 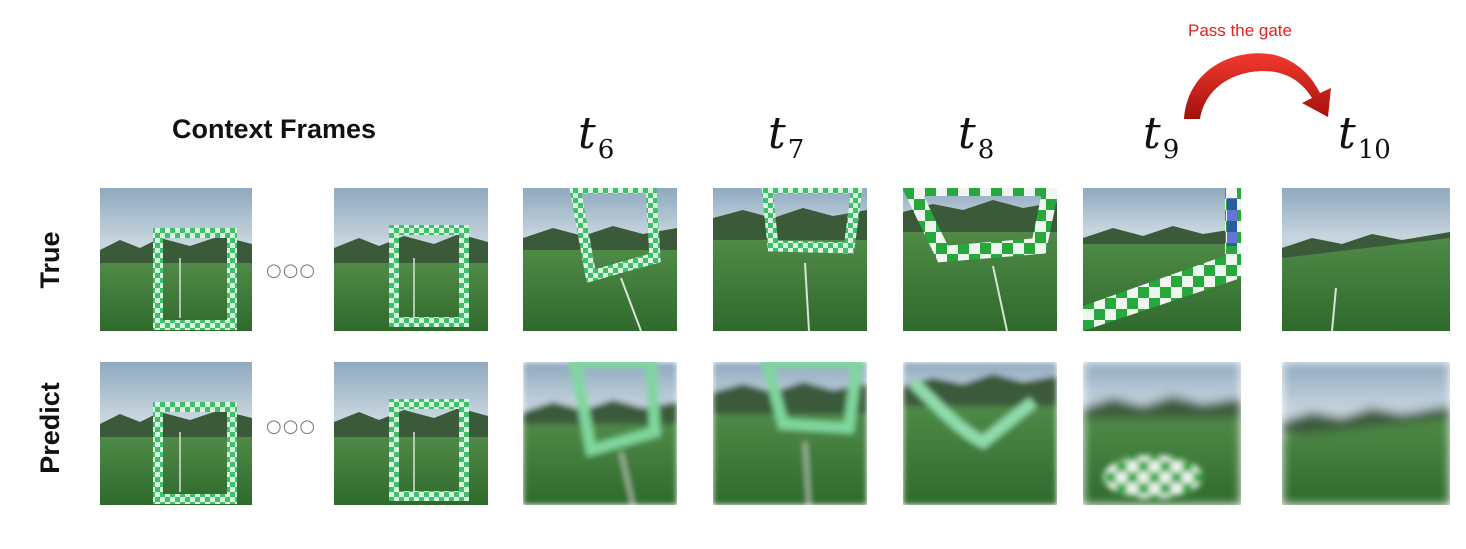 What do you see at coordinates (50, 260) in the screenshot?
I see `row-label-true: True` at bounding box center [50, 260].